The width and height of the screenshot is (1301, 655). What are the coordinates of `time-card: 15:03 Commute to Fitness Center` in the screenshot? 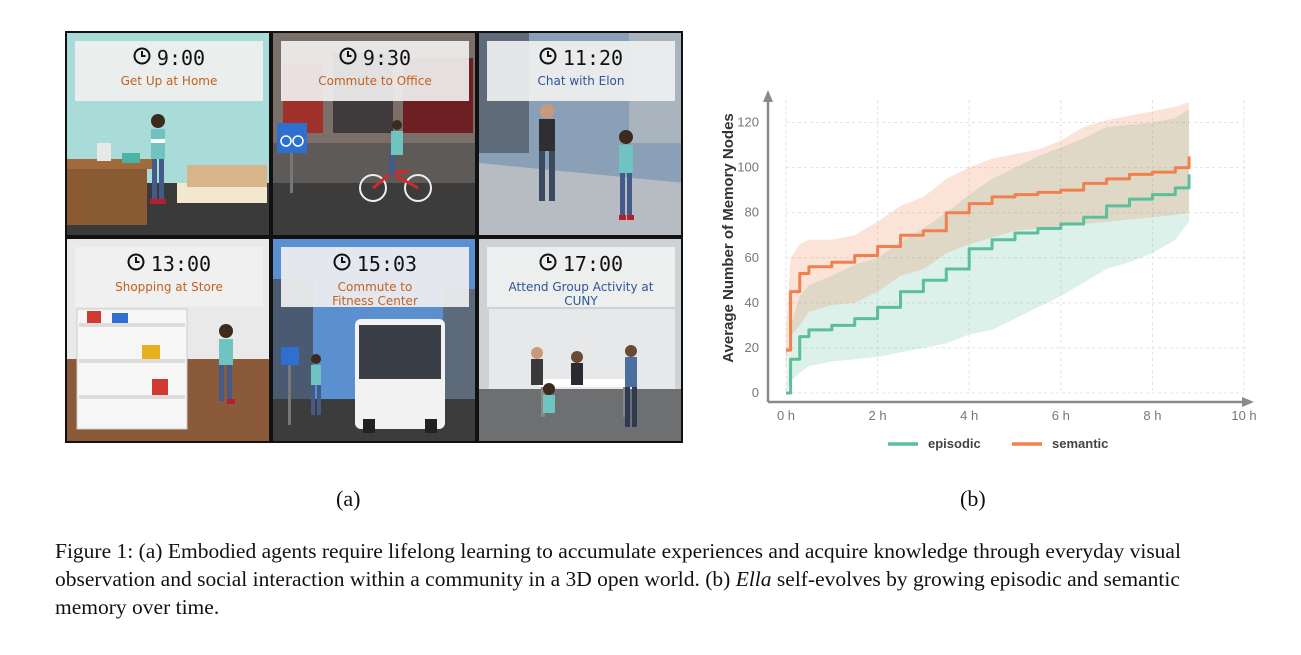 It's located at (375, 277).